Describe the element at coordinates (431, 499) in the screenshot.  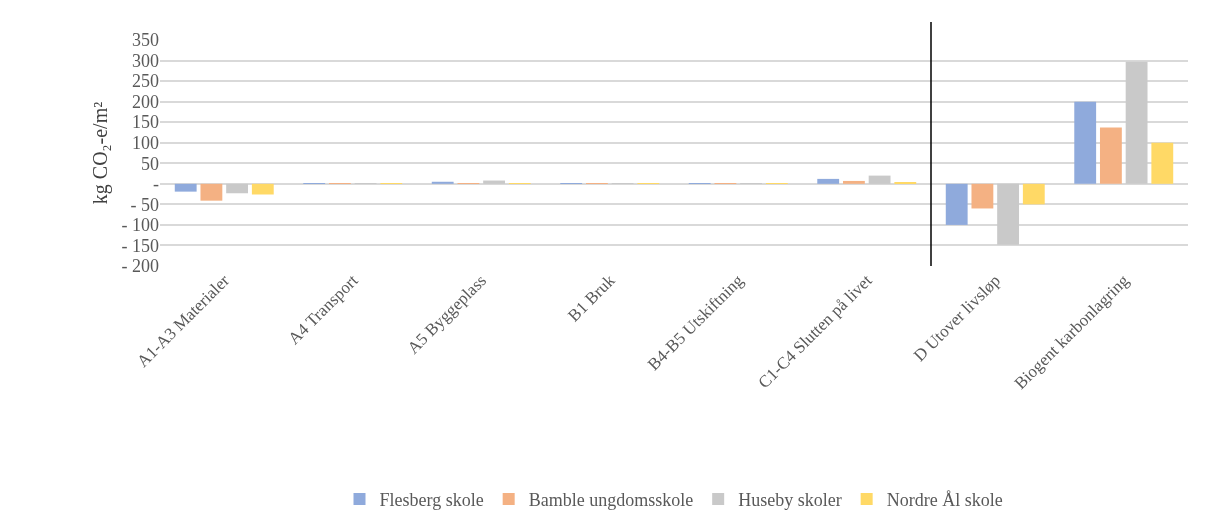
I see `legend-label: Flesberg skole` at that location.